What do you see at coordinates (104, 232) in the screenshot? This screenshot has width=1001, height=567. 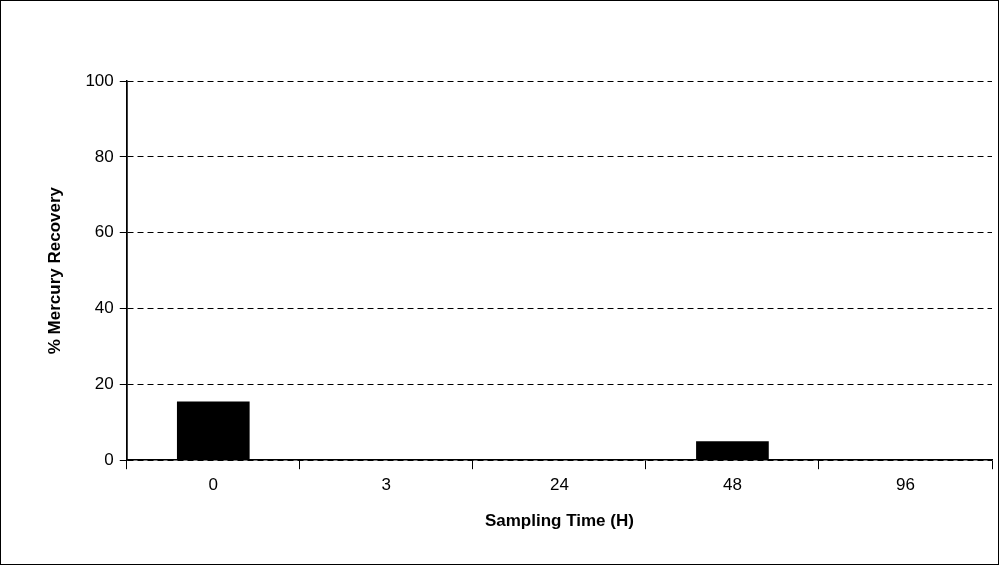 I see `y-tick-label: 60` at bounding box center [104, 232].